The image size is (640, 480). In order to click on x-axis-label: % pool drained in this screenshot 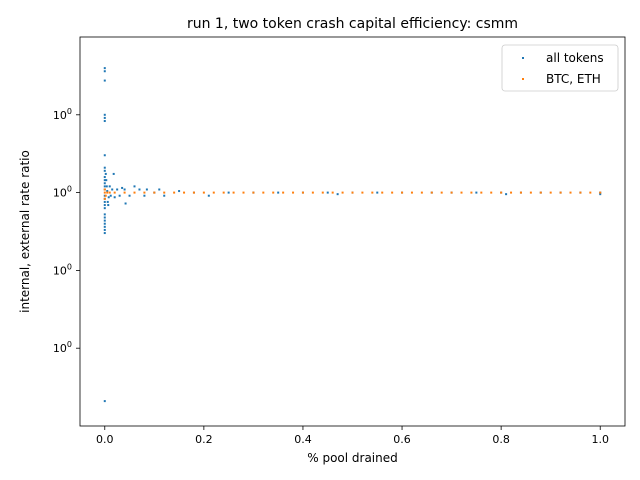, I will do `click(352, 458)`.